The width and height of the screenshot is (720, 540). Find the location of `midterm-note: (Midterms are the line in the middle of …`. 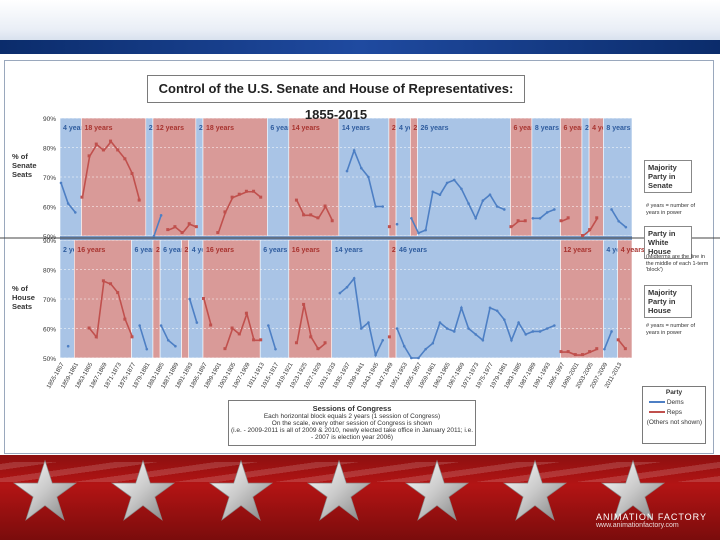

midterm-note: (Midterms are the line in the middle of … is located at coordinates (677, 263).